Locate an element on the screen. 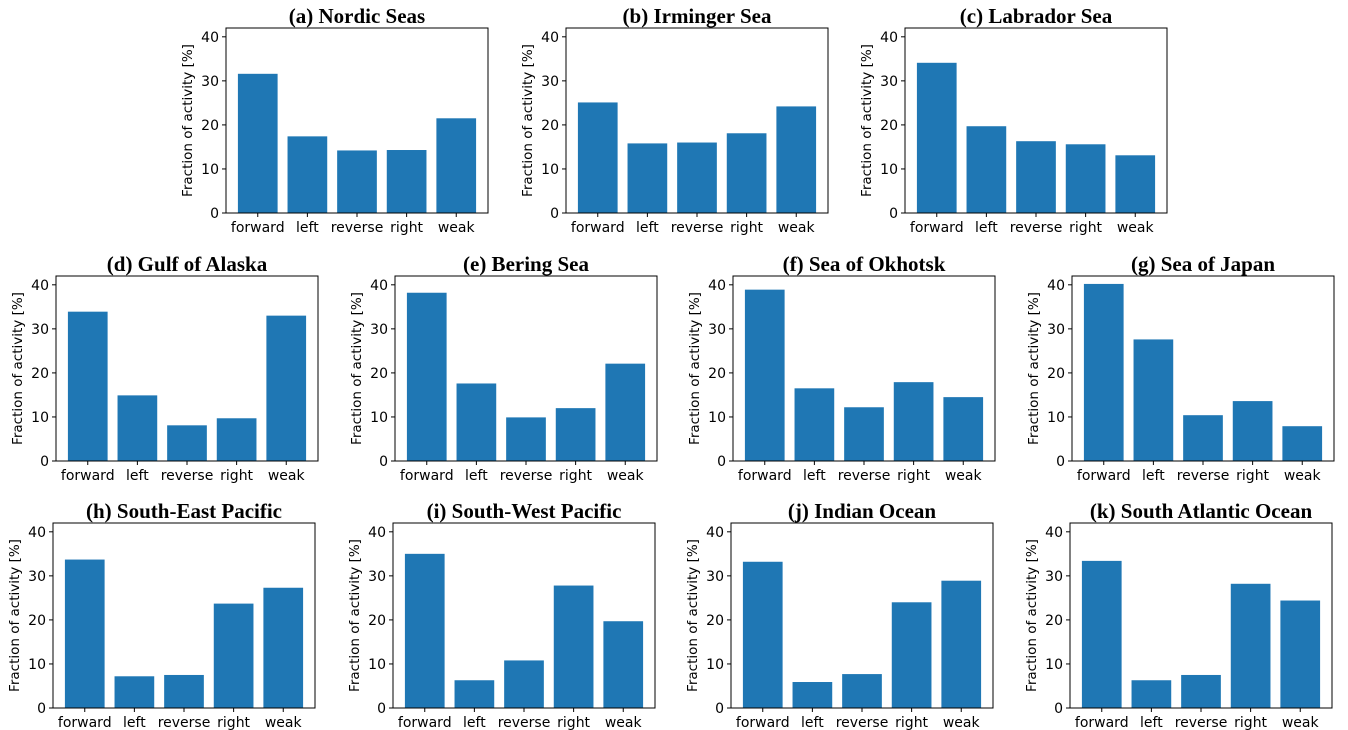 This screenshot has width=1348, height=730. chart-title: (i) South-West Pacific is located at coordinates (524, 511).